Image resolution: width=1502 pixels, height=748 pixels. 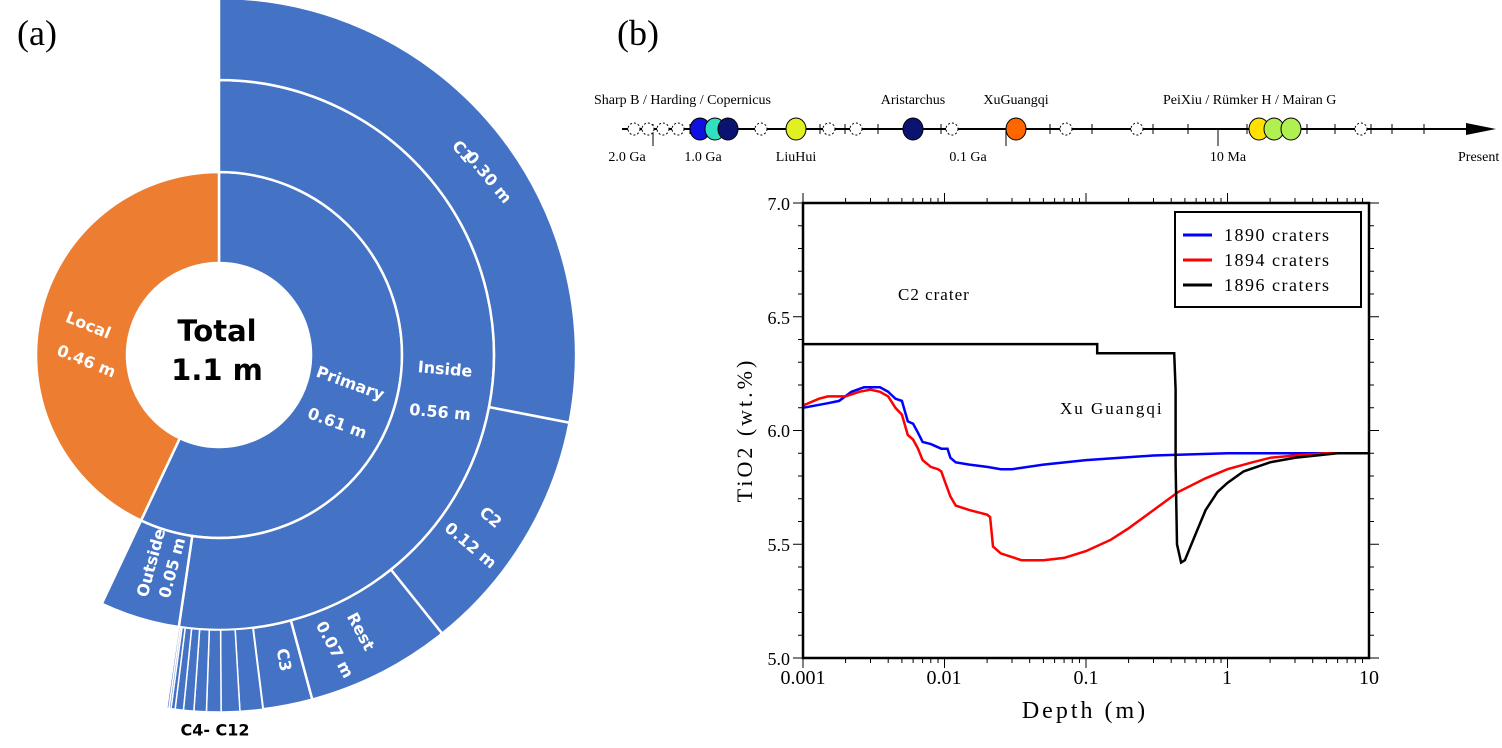 I want to click on label-inside: Inside, so click(x=445, y=369).